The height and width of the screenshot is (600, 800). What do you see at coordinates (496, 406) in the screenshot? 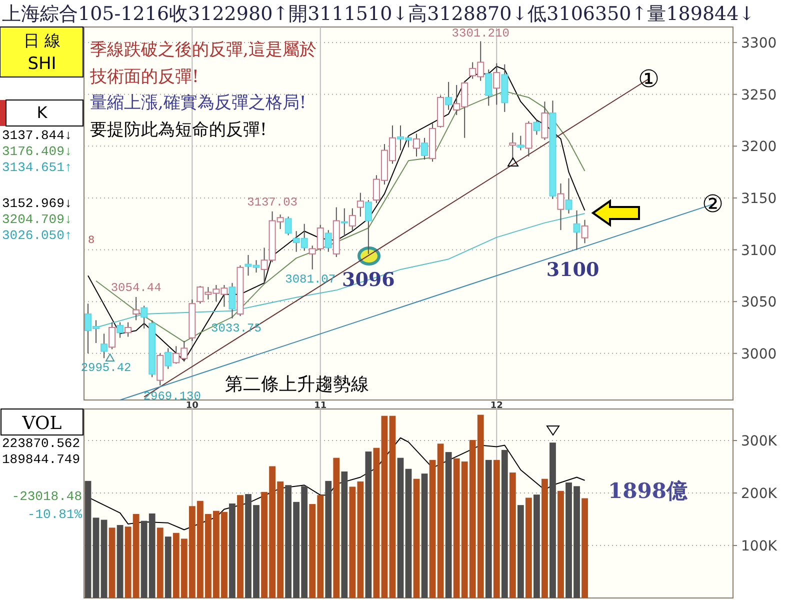
I see `x-tick-label: 12` at bounding box center [496, 406].